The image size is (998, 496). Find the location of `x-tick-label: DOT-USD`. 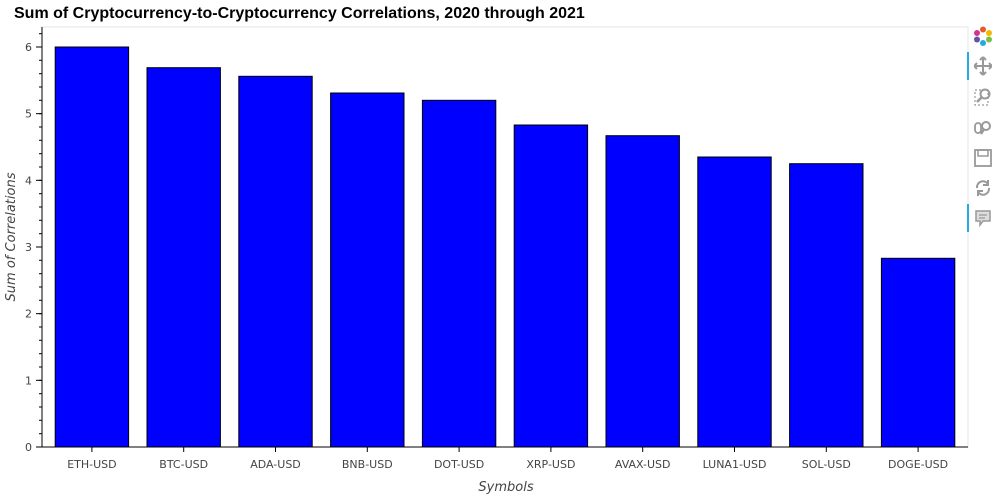

x-tick-label: DOT-USD is located at coordinates (459, 464).